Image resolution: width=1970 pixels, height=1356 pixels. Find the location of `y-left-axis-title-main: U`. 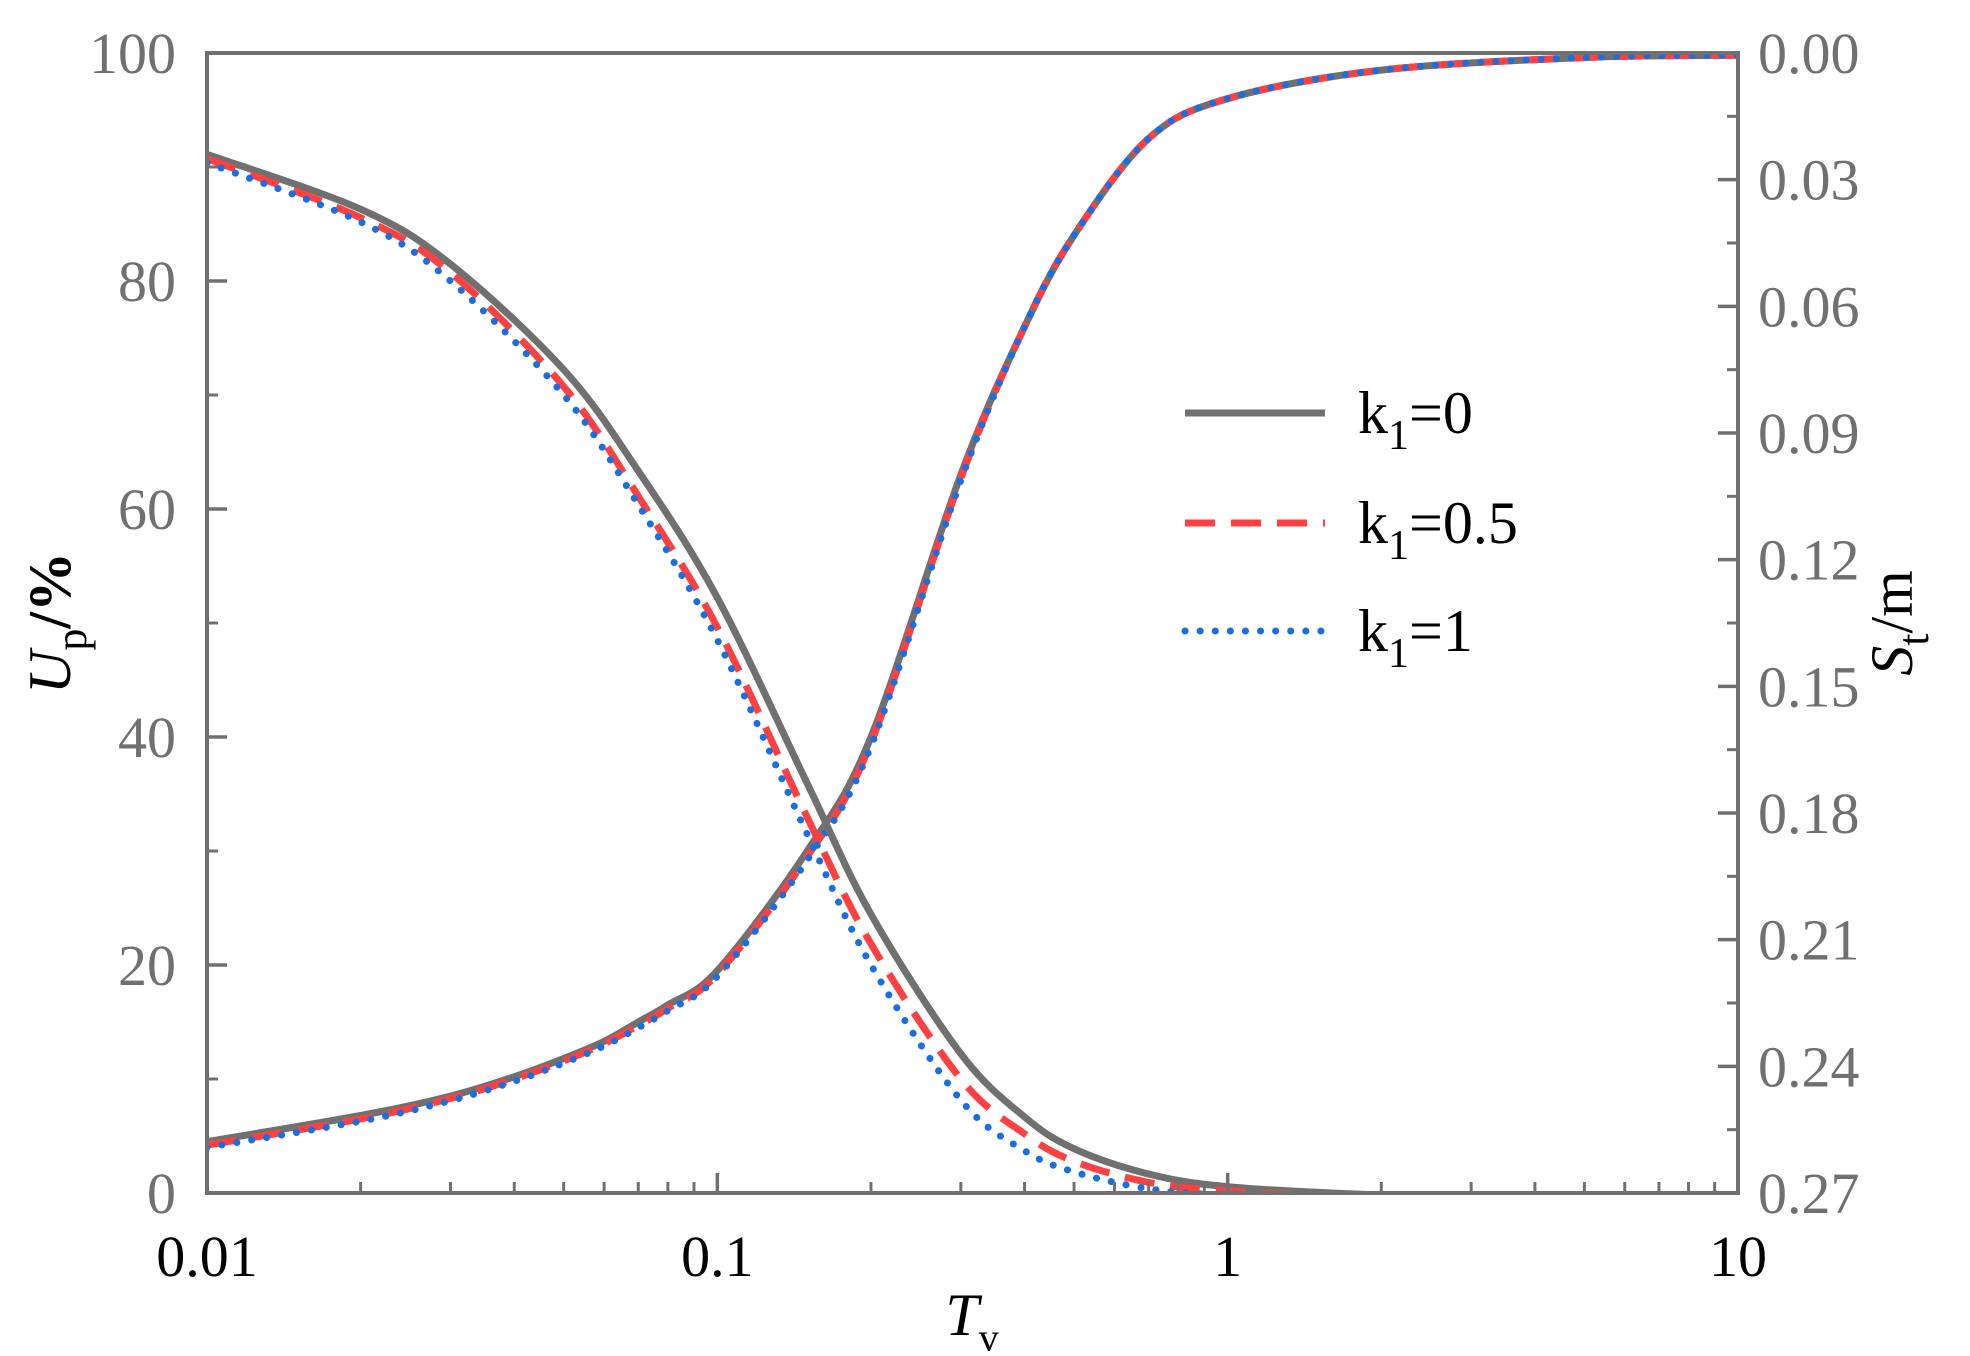

y-left-axis-title-main: U is located at coordinates (50, 670).